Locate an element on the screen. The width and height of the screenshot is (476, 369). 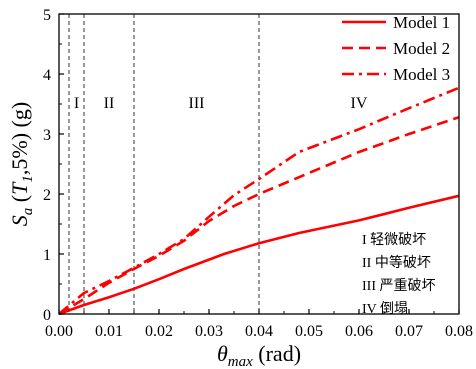
damage-region-label: III is located at coordinates (197, 103).